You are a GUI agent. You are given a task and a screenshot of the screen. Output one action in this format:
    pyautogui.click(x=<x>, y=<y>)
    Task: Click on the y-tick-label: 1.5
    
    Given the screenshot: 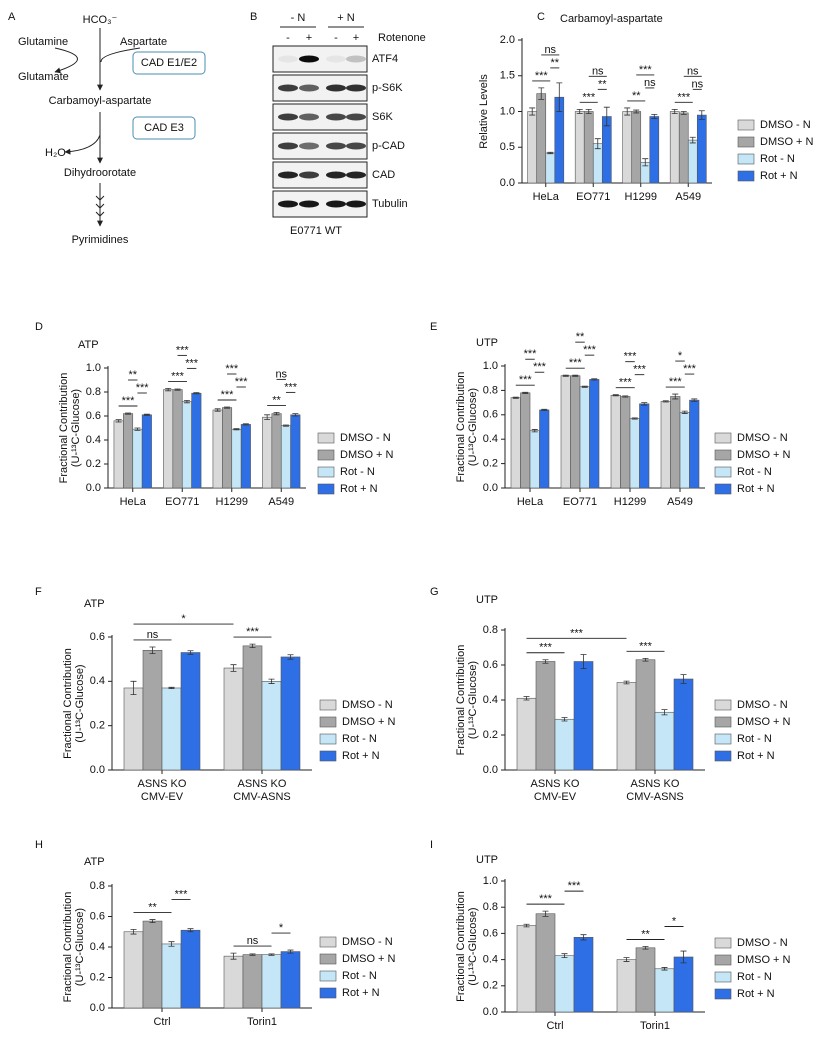 What is the action you would take?
    pyautogui.click(x=507, y=76)
    